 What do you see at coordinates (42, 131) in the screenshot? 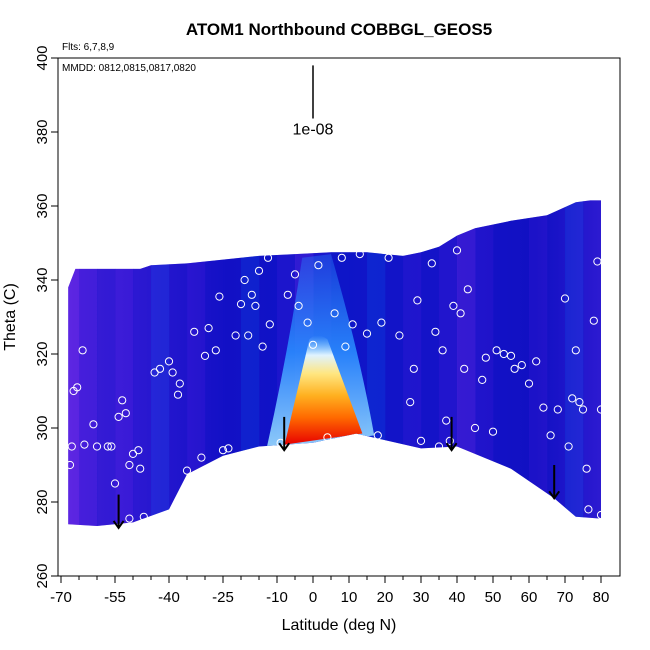
I see `y-tick-label: 380` at bounding box center [42, 131].